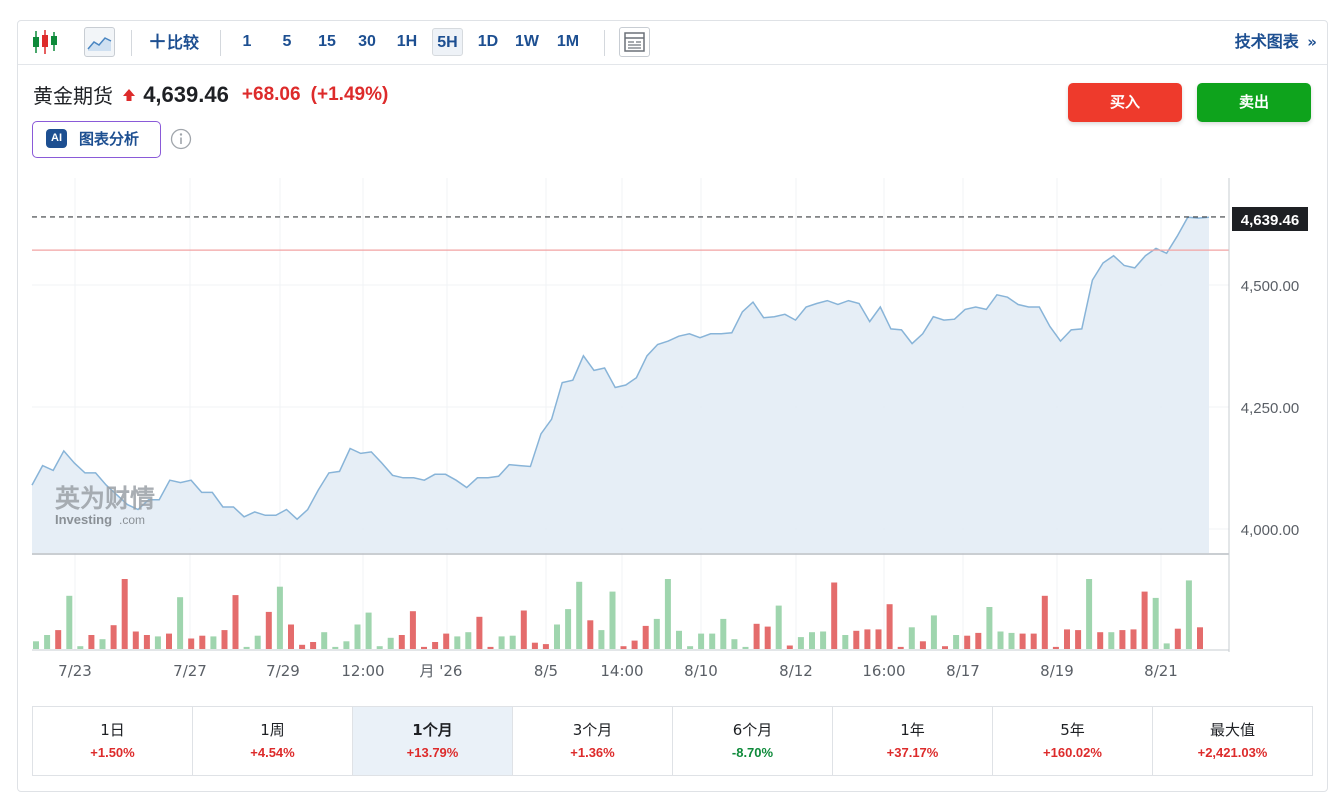 This screenshot has width=1331, height=798. What do you see at coordinates (912, 730) in the screenshot?
I see `period-label: 1年` at bounding box center [912, 730].